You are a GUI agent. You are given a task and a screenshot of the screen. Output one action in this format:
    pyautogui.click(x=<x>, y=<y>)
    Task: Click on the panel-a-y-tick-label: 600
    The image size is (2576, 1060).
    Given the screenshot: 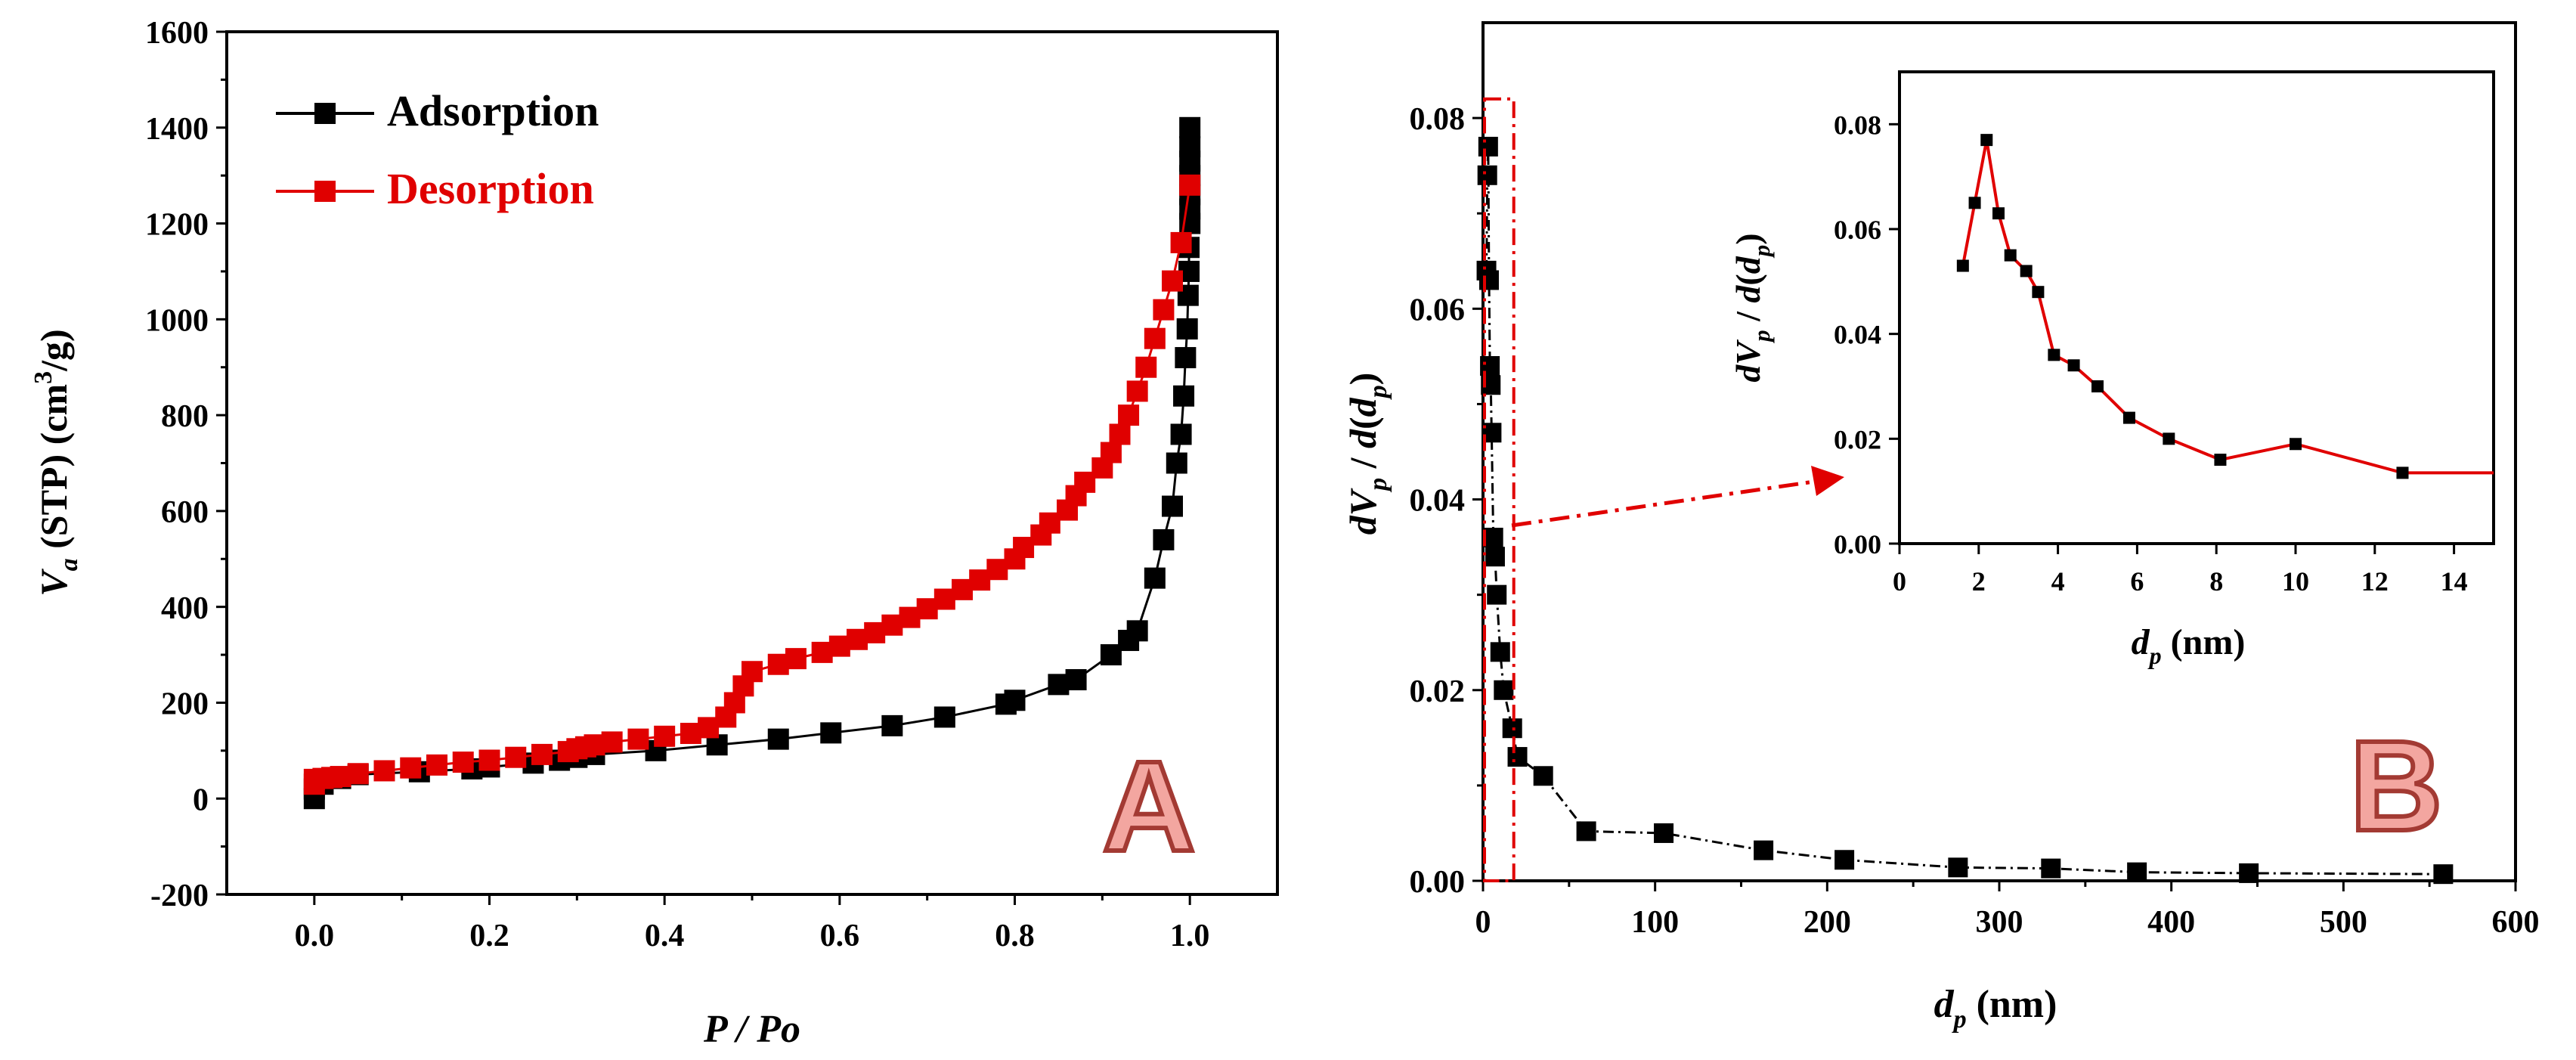 What is the action you would take?
    pyautogui.click(x=185, y=512)
    